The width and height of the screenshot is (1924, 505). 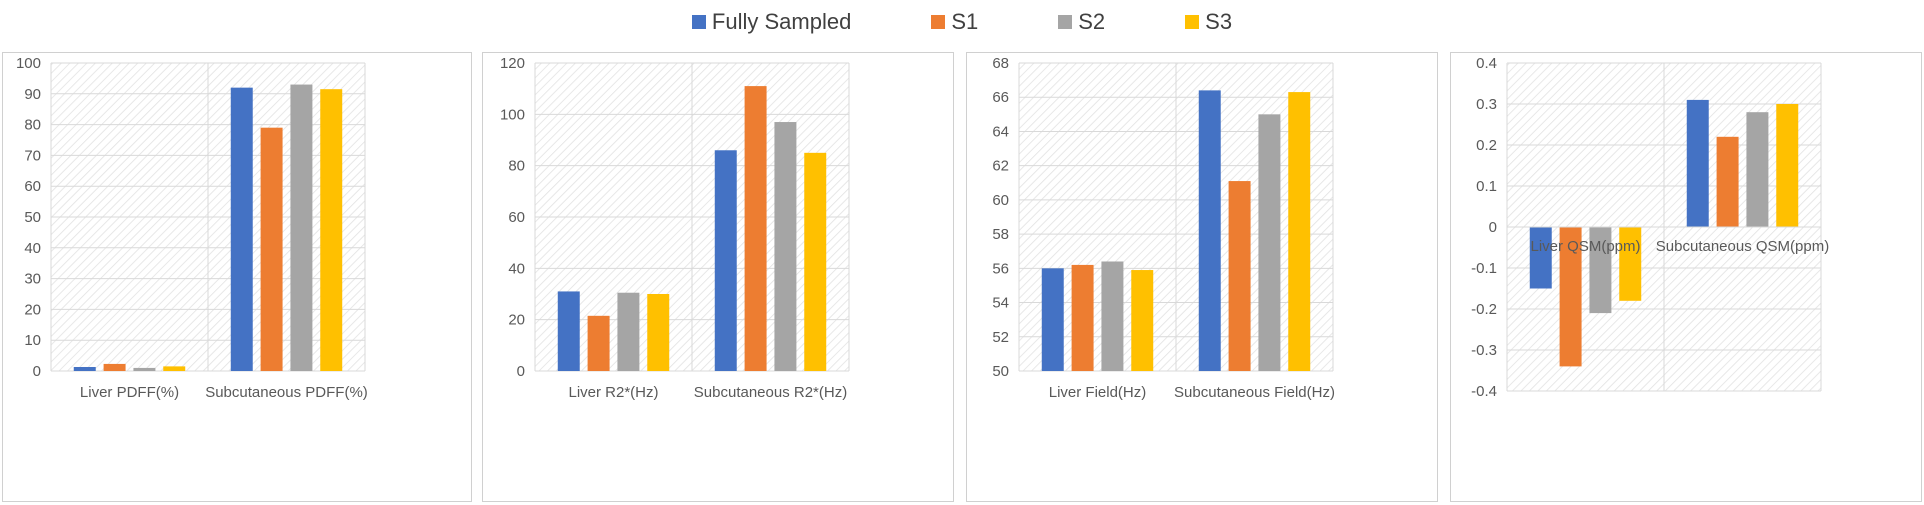 What do you see at coordinates (1112, 316) in the screenshot?
I see `bar-s2-liver-field-hz` at bounding box center [1112, 316].